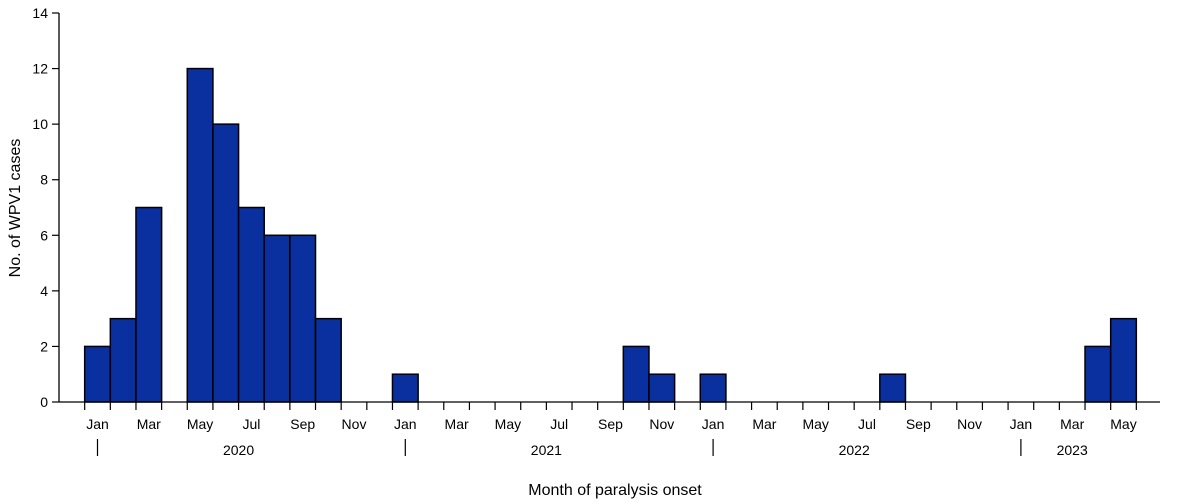 The image size is (1185, 504). I want to click on y-tick-label: 12, so click(40, 69).